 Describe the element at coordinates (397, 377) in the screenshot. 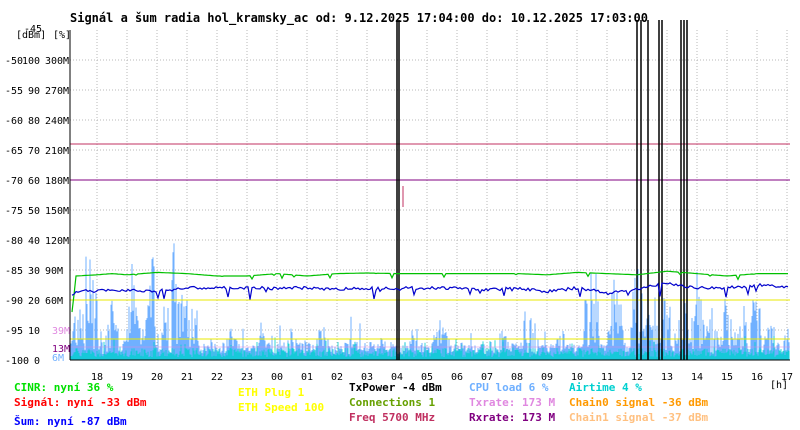

I see `x-tick-label: 04` at that location.